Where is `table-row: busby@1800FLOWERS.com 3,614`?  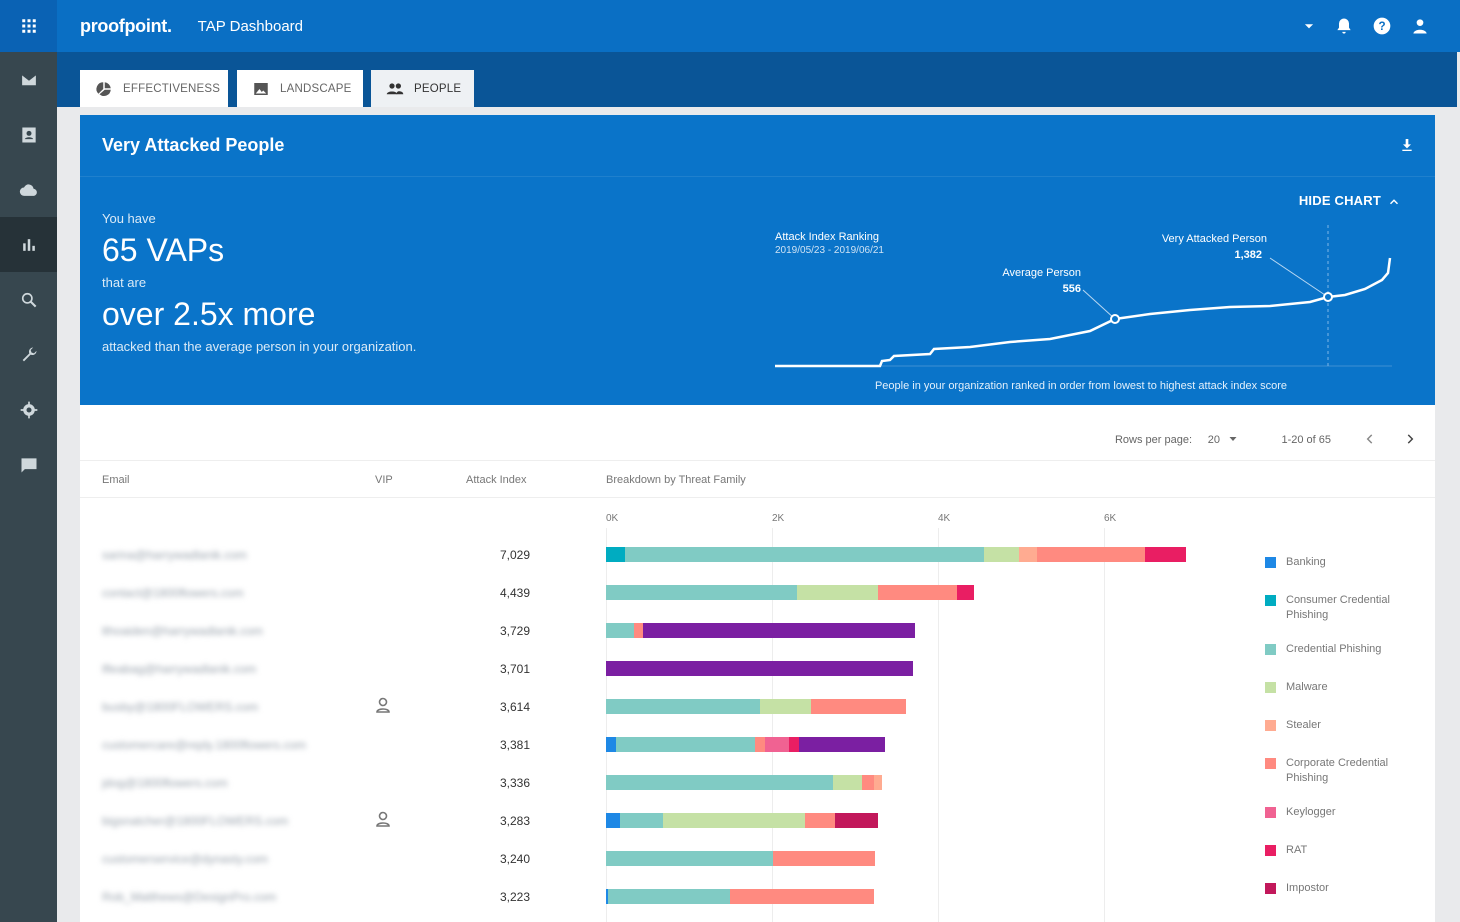
table-row: busby@1800FLOWERS.com 3,614 is located at coordinates (660, 707).